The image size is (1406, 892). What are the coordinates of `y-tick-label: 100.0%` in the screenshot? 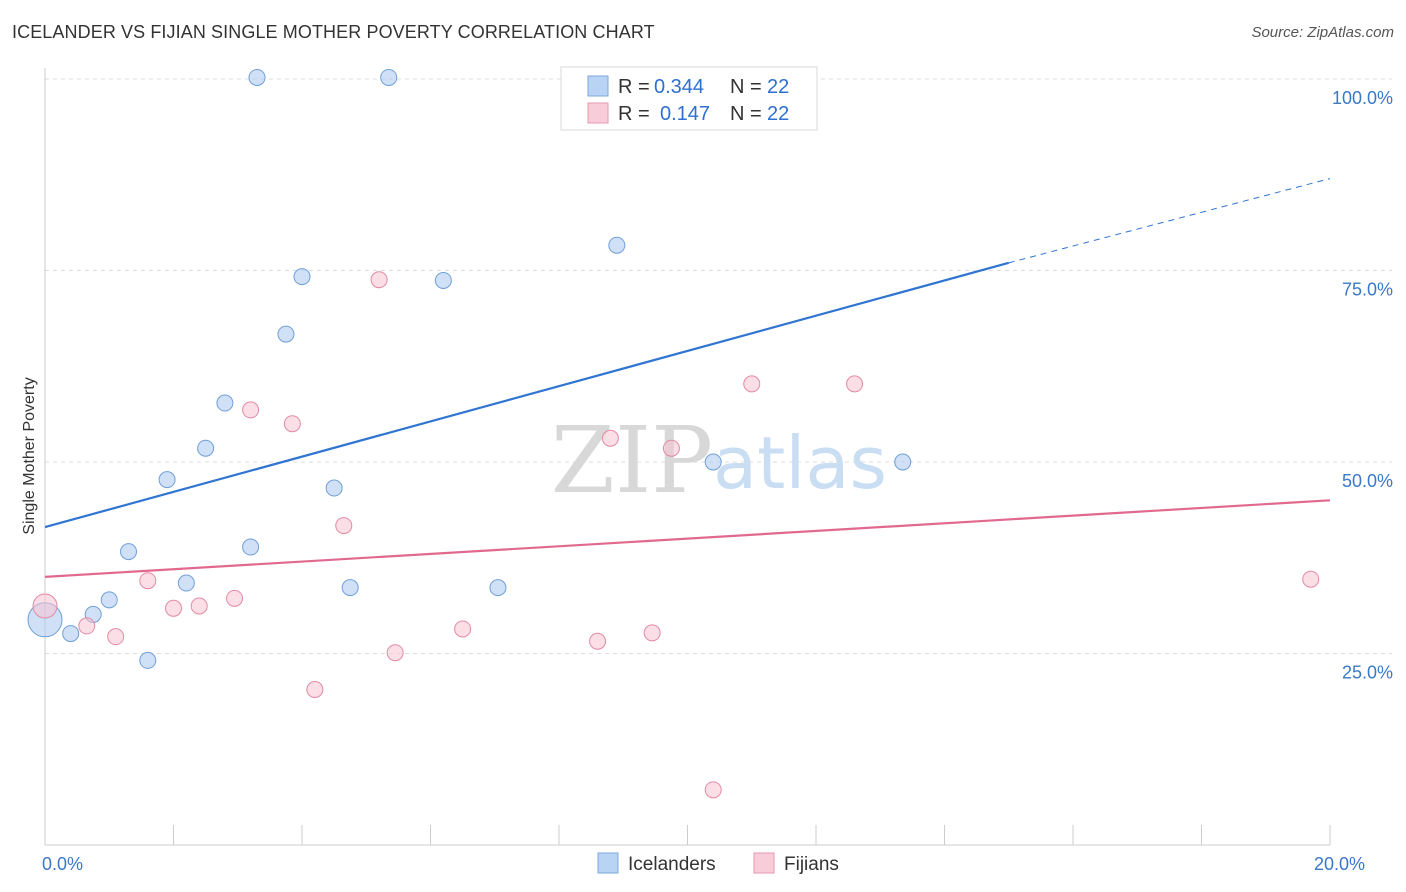 It's located at (1362, 98).